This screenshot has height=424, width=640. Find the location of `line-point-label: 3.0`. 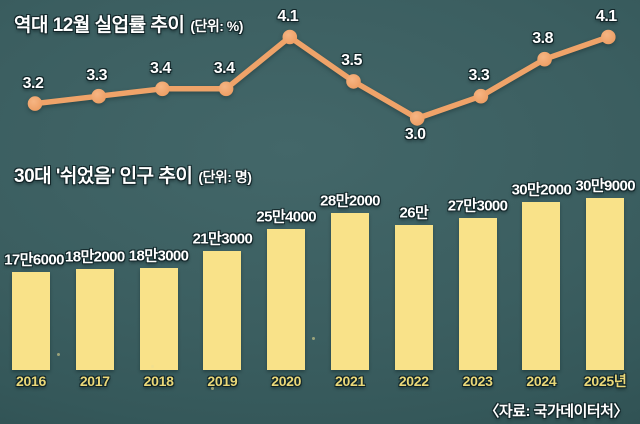

line-point-label: 3.0 is located at coordinates (415, 135).